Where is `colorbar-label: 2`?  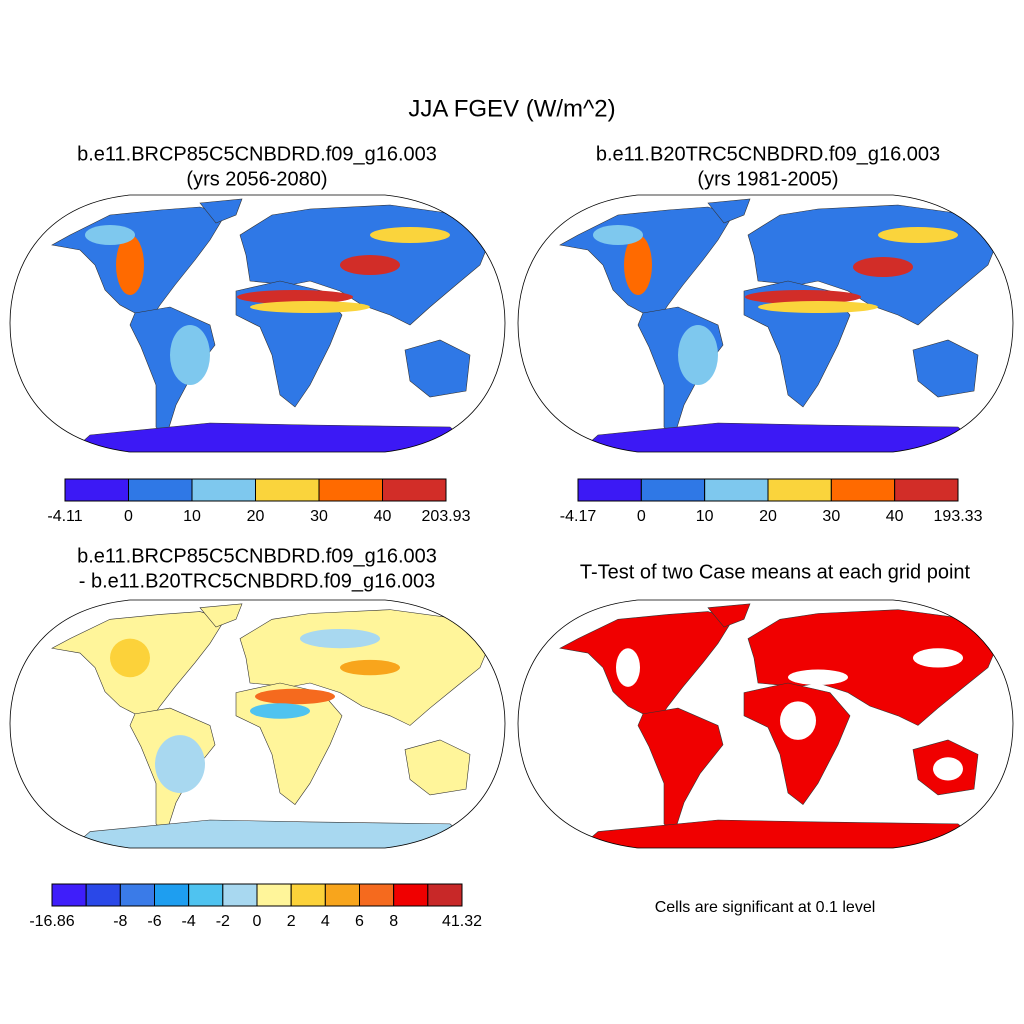
colorbar-label: 2 is located at coordinates (291, 921).